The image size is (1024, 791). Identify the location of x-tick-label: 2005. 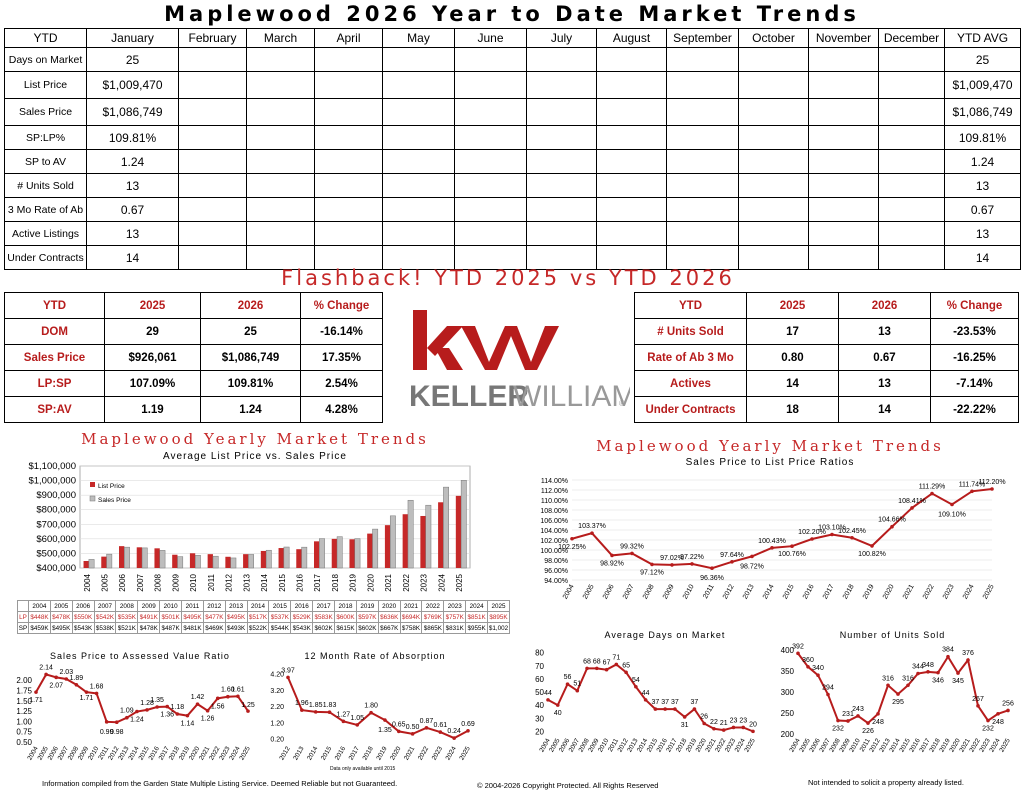
(589, 591).